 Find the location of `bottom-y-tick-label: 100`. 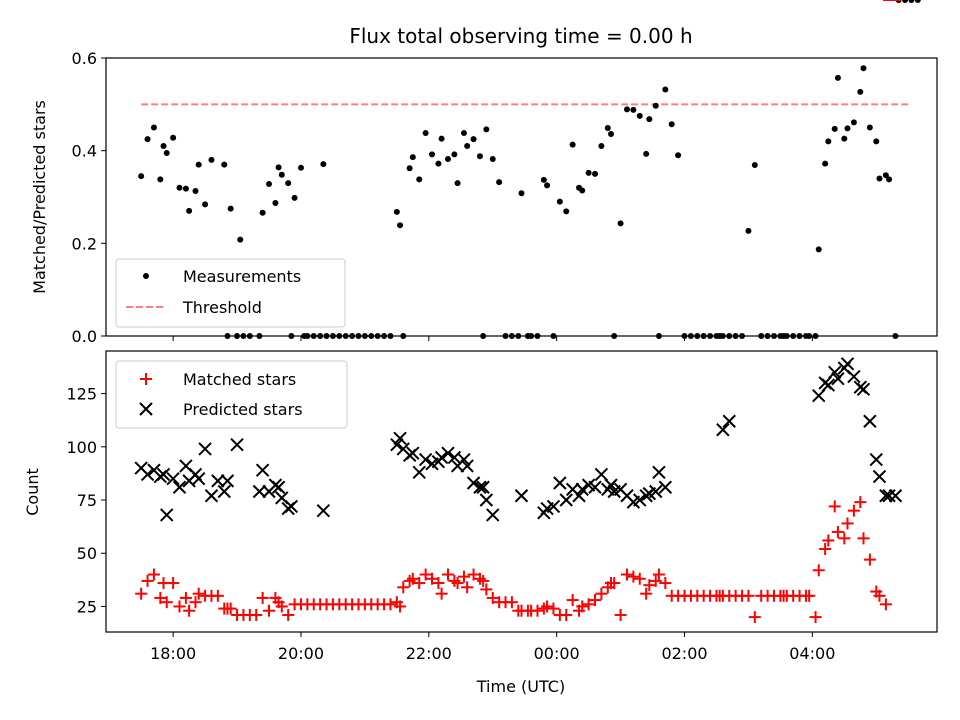

bottom-y-tick-label: 100 is located at coordinates (81, 447).